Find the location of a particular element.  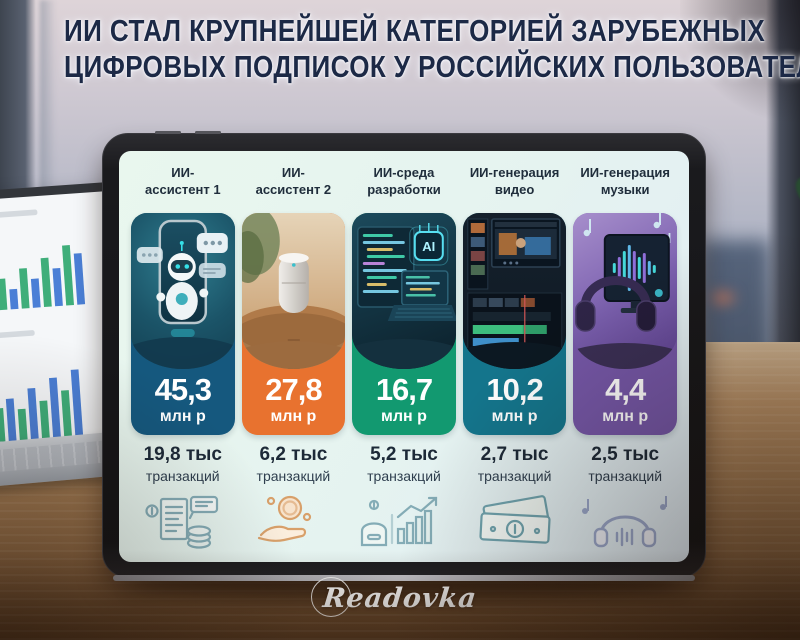

revenue-value: 27,8 is located at coordinates (293, 389).